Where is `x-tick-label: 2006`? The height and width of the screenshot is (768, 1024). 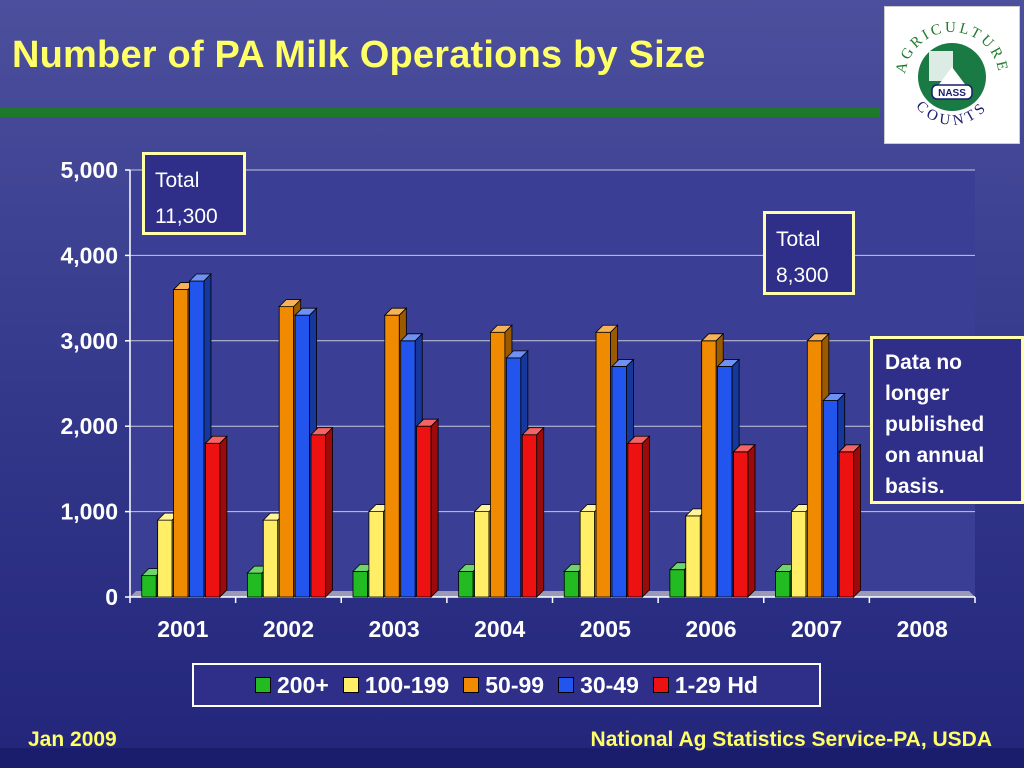
x-tick-label: 2006 is located at coordinates (710, 629).